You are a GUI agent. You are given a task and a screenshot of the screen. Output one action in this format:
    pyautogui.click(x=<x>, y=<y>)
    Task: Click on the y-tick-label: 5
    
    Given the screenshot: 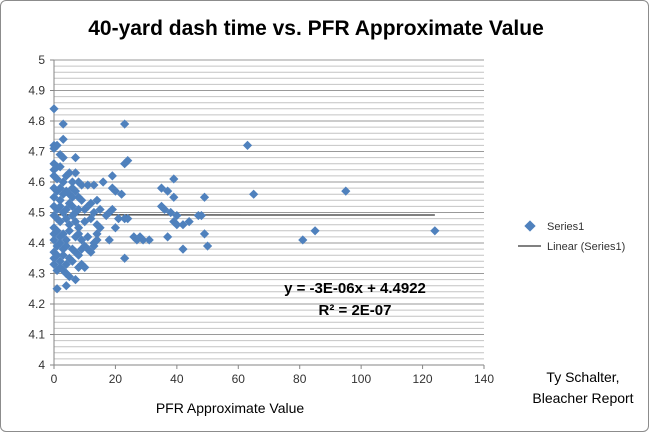 What is the action you would take?
    pyautogui.click(x=41, y=60)
    